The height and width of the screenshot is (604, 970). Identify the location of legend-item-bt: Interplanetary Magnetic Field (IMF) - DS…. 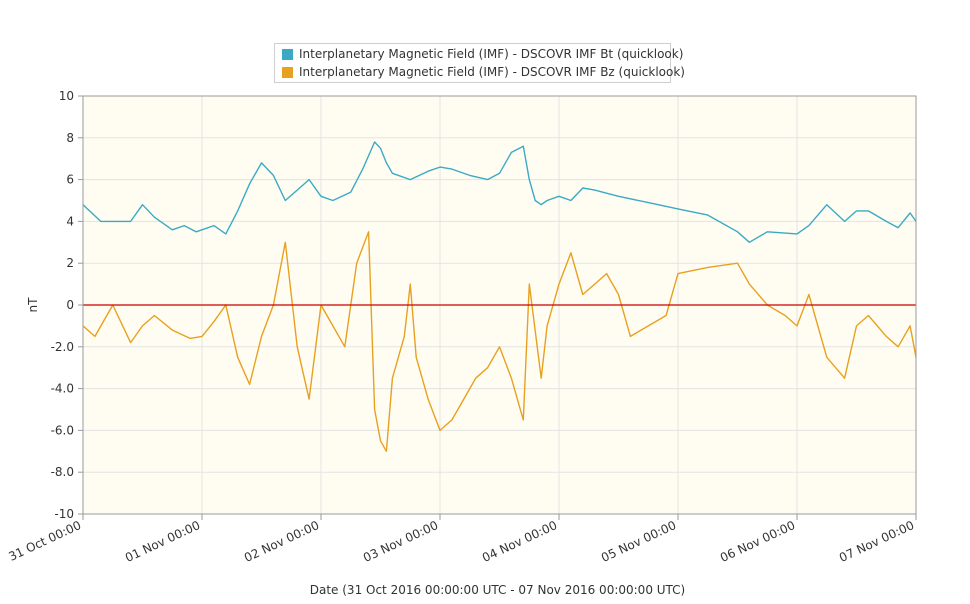
(482, 54).